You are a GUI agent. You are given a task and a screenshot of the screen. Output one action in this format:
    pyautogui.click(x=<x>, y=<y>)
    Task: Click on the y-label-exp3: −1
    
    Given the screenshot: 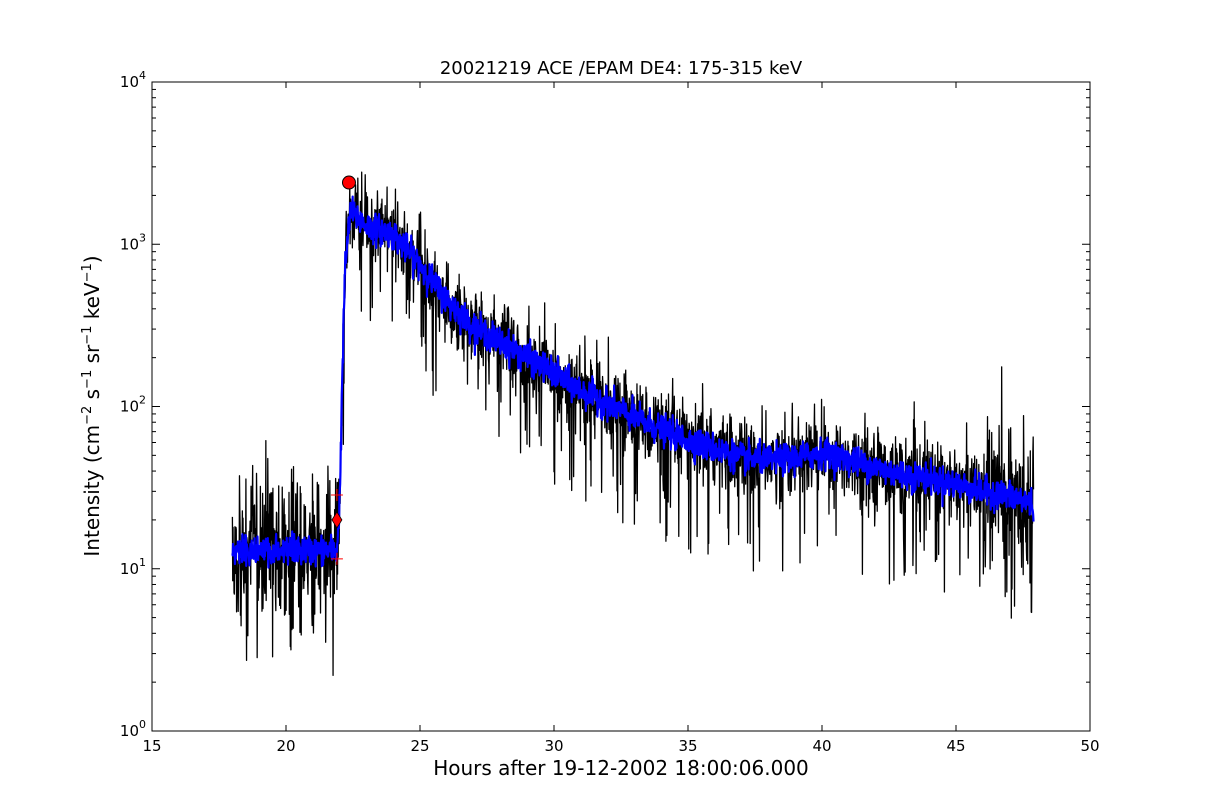 What is the action you would take?
    pyautogui.click(x=87, y=335)
    